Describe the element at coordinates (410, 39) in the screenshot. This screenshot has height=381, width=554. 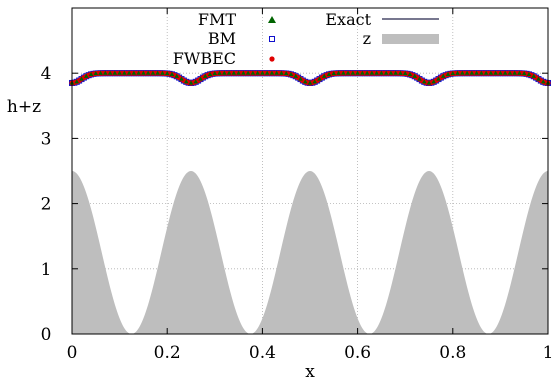
I see `legend-z-swatch` at that location.